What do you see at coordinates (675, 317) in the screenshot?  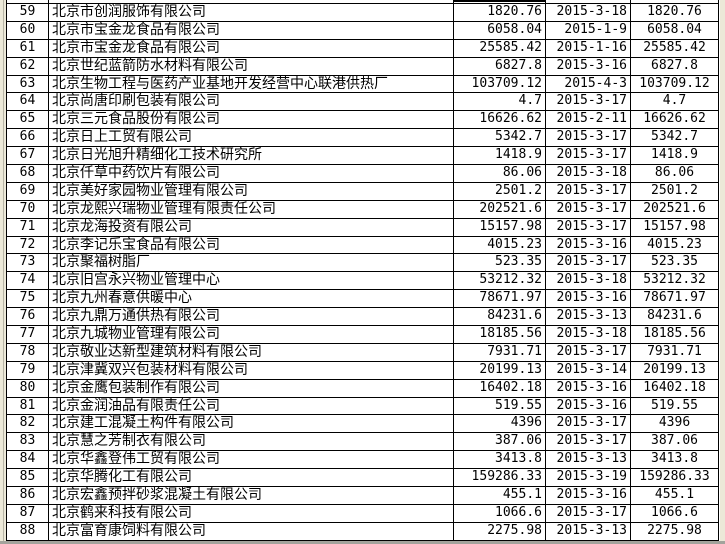 I see `cell-amount-2: 84231.6` at bounding box center [675, 317].